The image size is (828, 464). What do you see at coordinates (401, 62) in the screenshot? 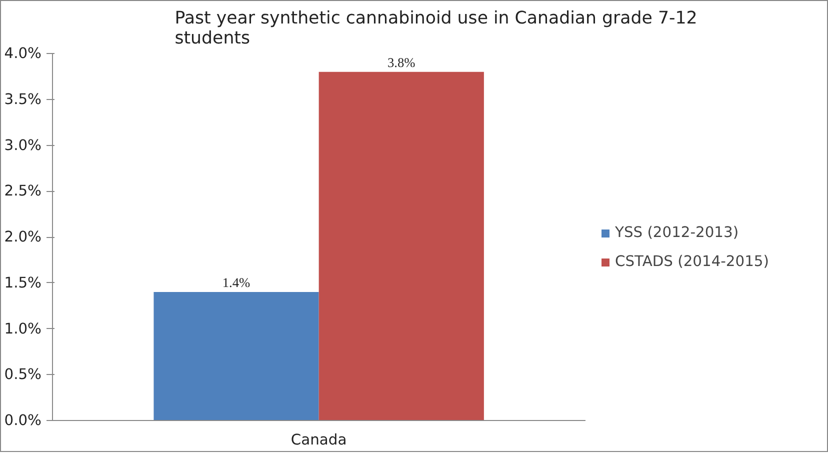
I see `data-label: 3.8%` at bounding box center [401, 62].